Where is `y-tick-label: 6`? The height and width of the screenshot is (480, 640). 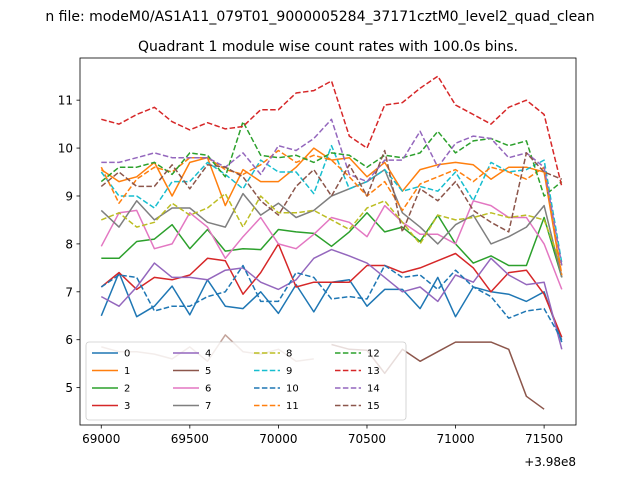 y-tick-label: 6 is located at coordinates (69, 340).